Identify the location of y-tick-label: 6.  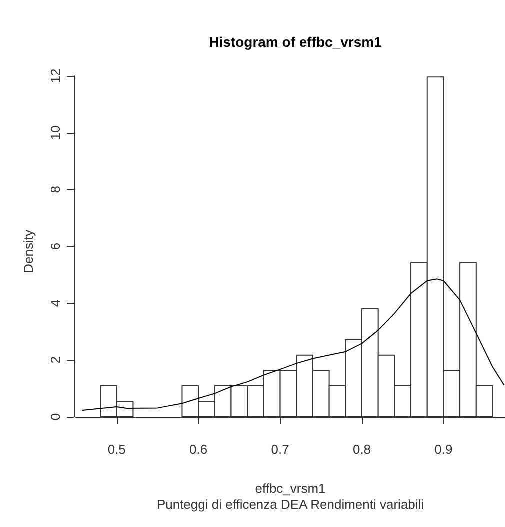
(55, 246).